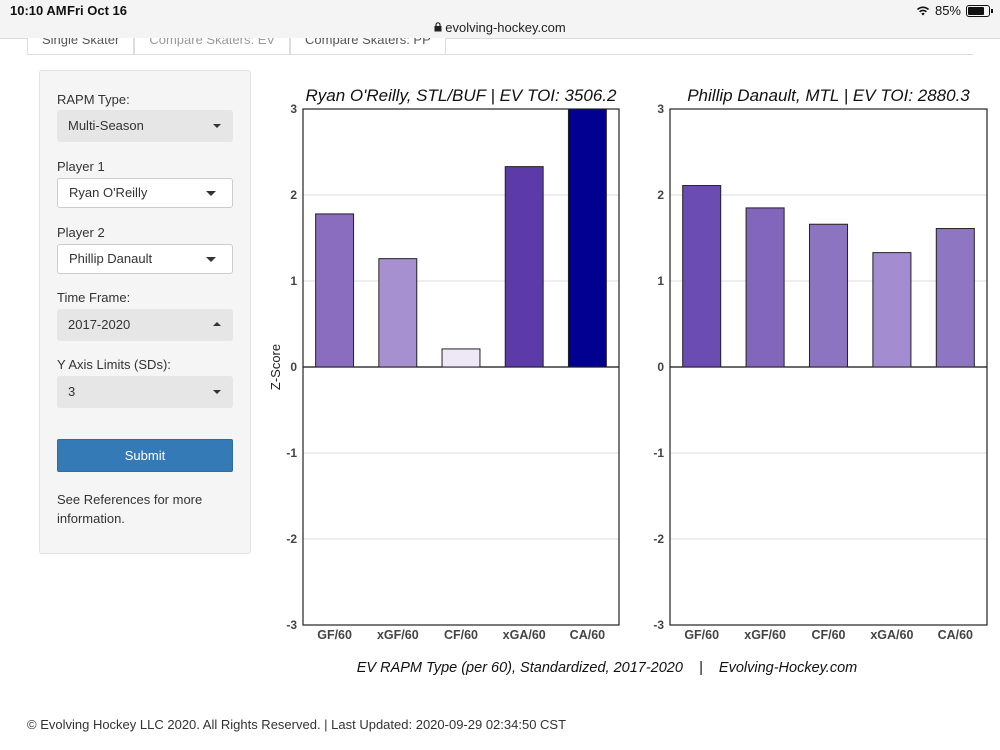 This screenshot has width=1000, height=750. Describe the element at coordinates (979, 10) in the screenshot. I see `battery-icon` at that location.